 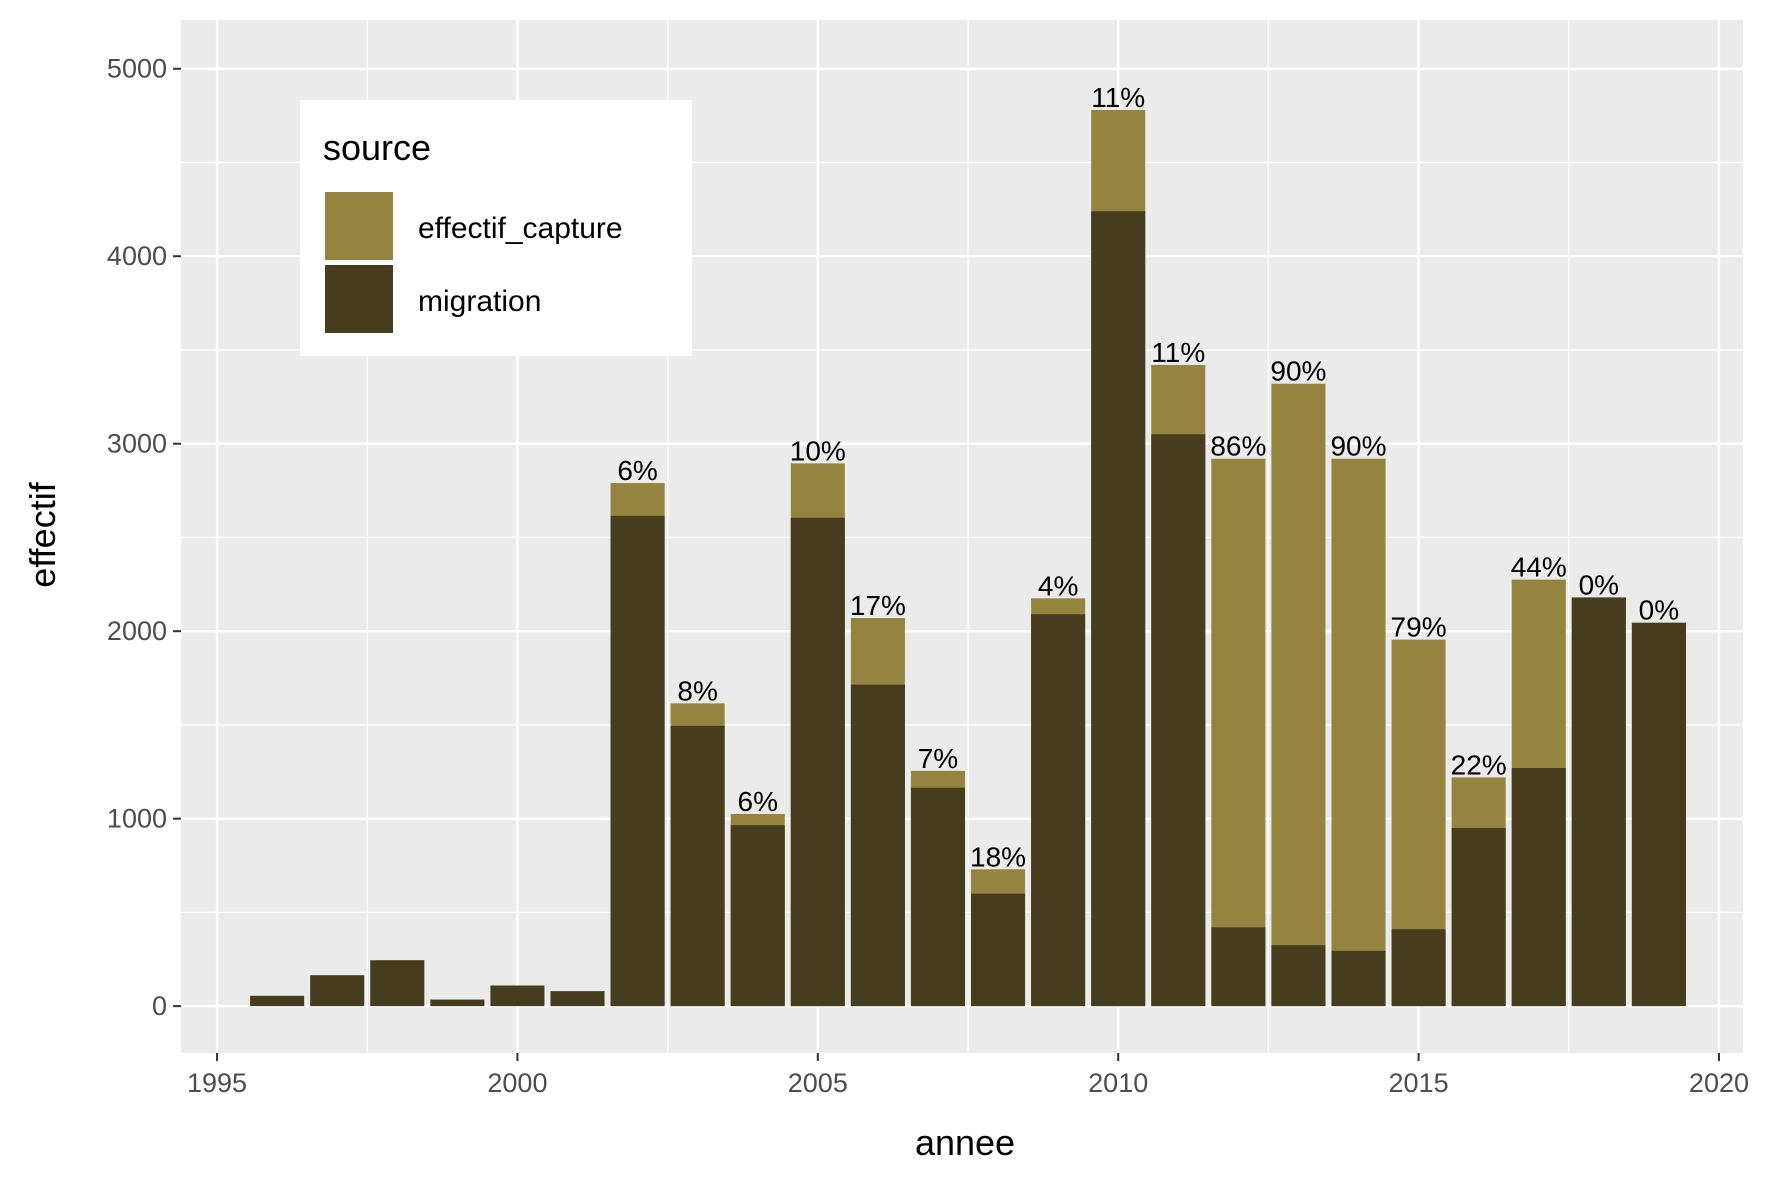 What do you see at coordinates (137, 631) in the screenshot?
I see `y-tick-label: 2000` at bounding box center [137, 631].